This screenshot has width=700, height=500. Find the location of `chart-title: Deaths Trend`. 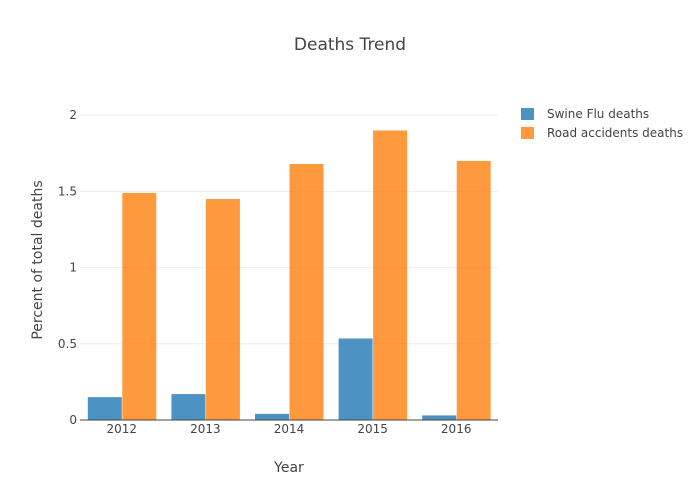

chart-title: Deaths Trend is located at coordinates (350, 45).